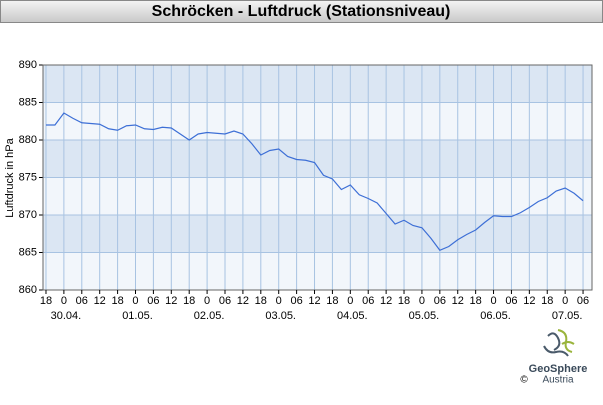 The image size is (603, 405). I want to click on y-tick-label: 860, so click(28, 290).